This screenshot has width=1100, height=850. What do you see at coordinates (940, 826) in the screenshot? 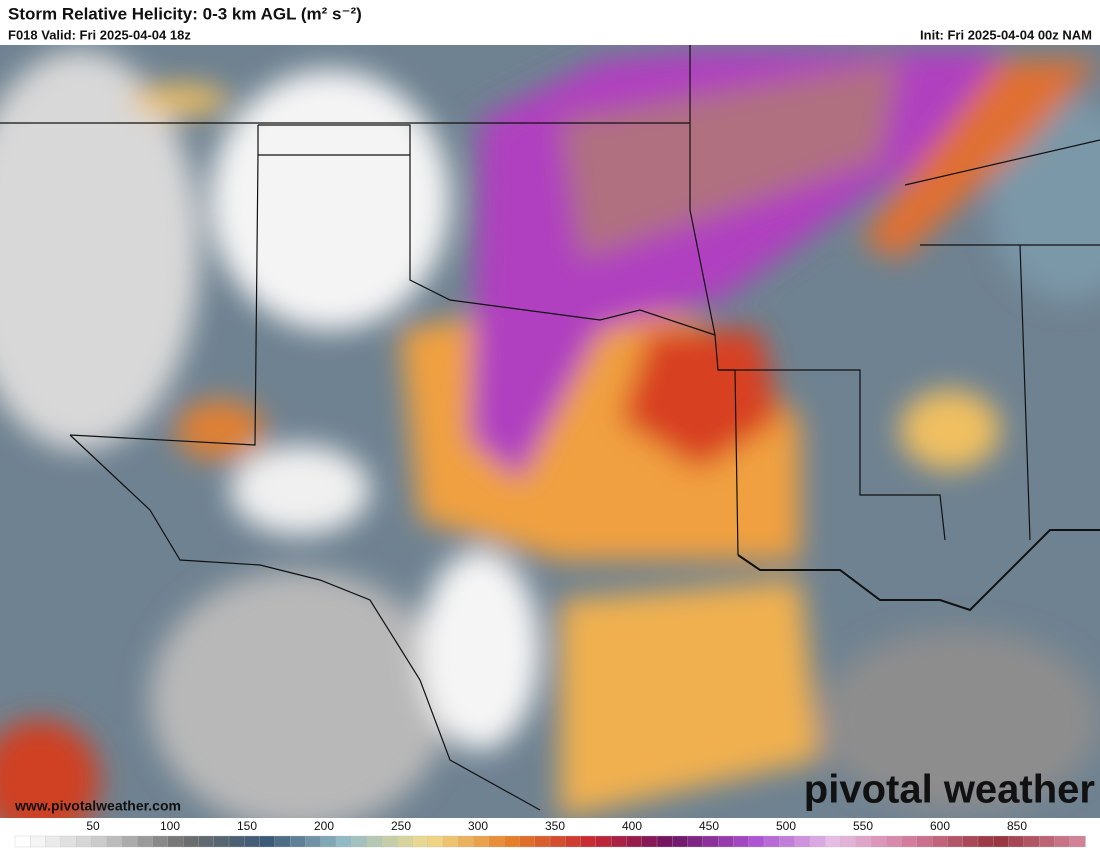
I see `colorbar-label: 600` at bounding box center [940, 826].